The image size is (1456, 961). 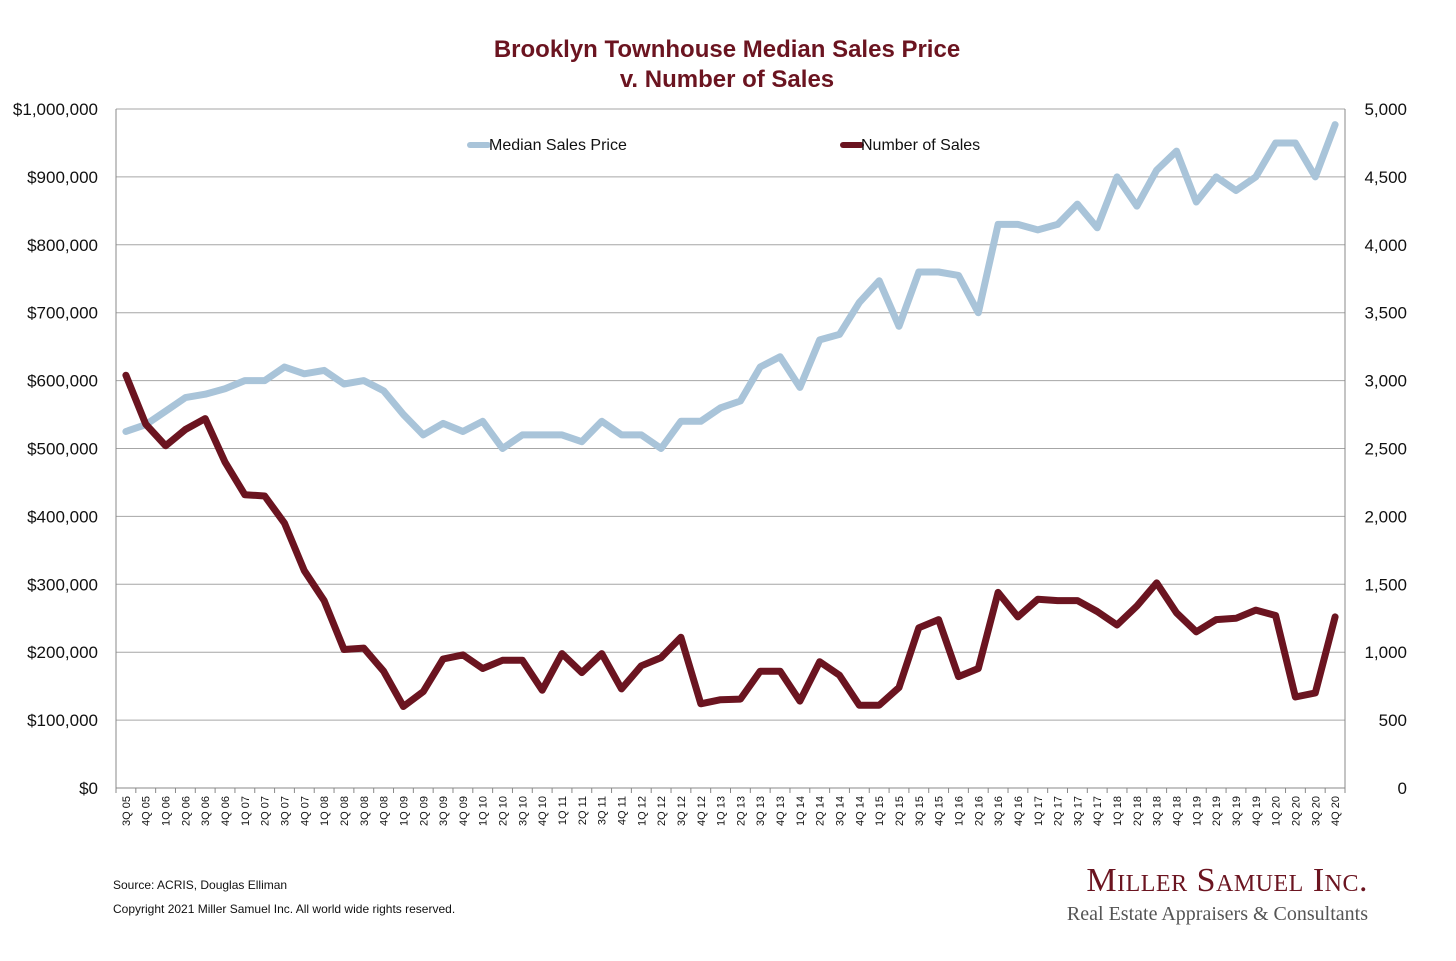 What do you see at coordinates (642, 811) in the screenshot?
I see `x-tick-label: 1Q 12` at bounding box center [642, 811].